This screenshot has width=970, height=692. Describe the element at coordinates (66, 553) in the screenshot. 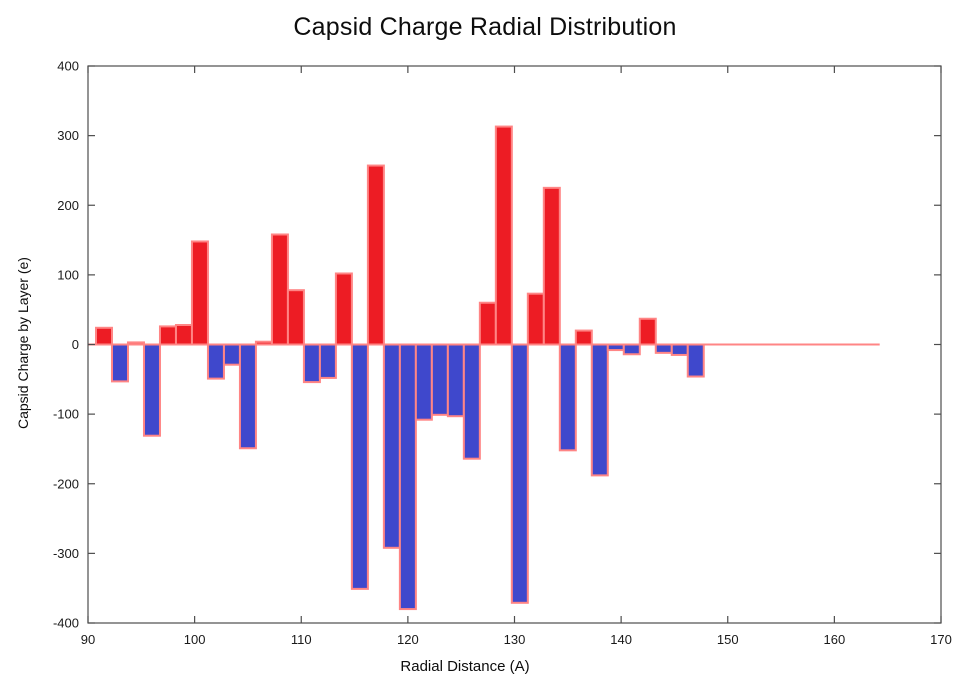

I see `y-tick-label: -300` at that location.